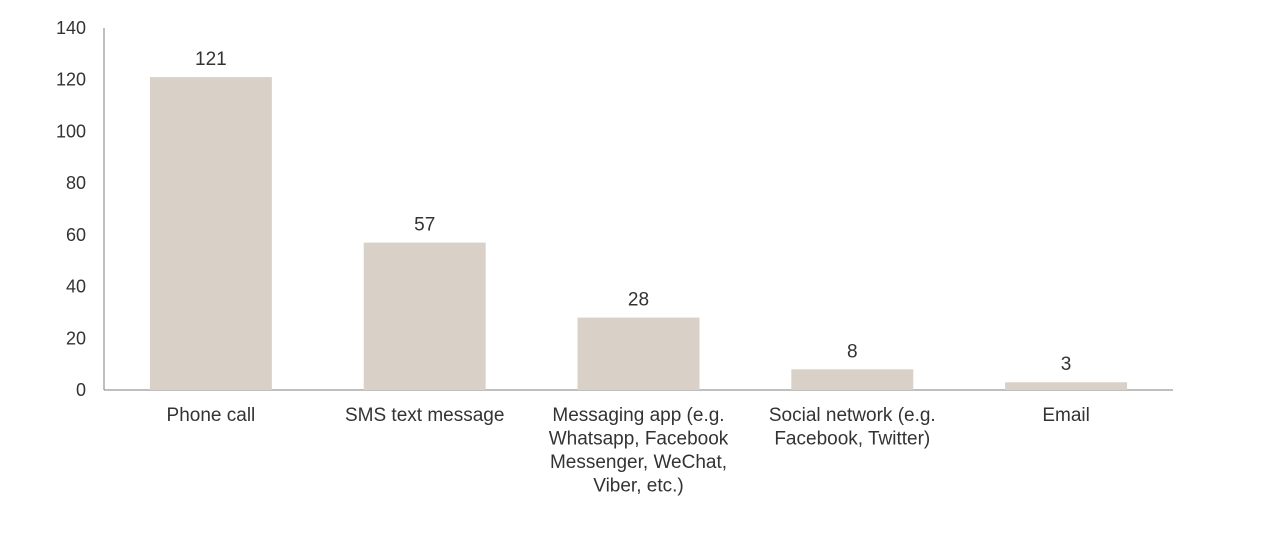  Describe the element at coordinates (71, 131) in the screenshot. I see `y-tick-label: 100` at that location.